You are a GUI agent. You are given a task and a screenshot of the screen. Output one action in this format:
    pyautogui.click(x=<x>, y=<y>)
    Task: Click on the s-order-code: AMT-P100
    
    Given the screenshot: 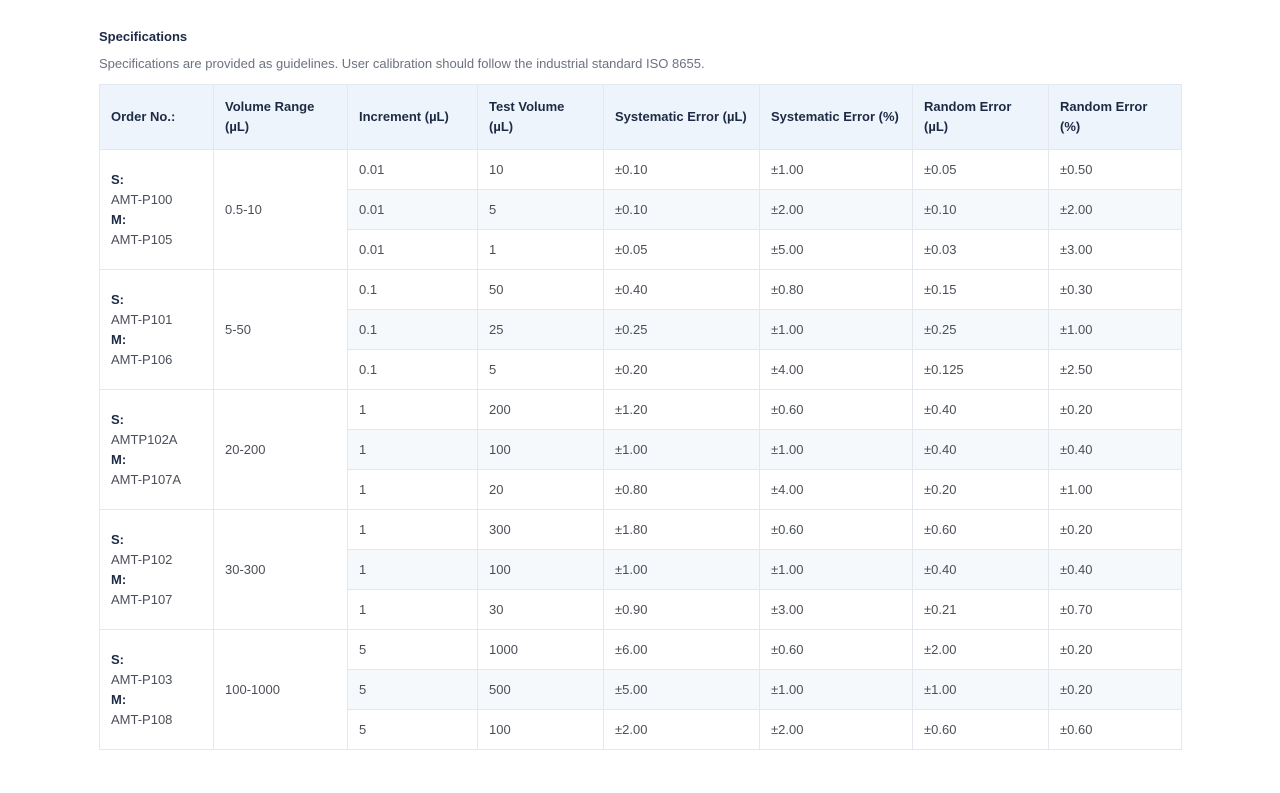 What is the action you would take?
    pyautogui.click(x=142, y=199)
    